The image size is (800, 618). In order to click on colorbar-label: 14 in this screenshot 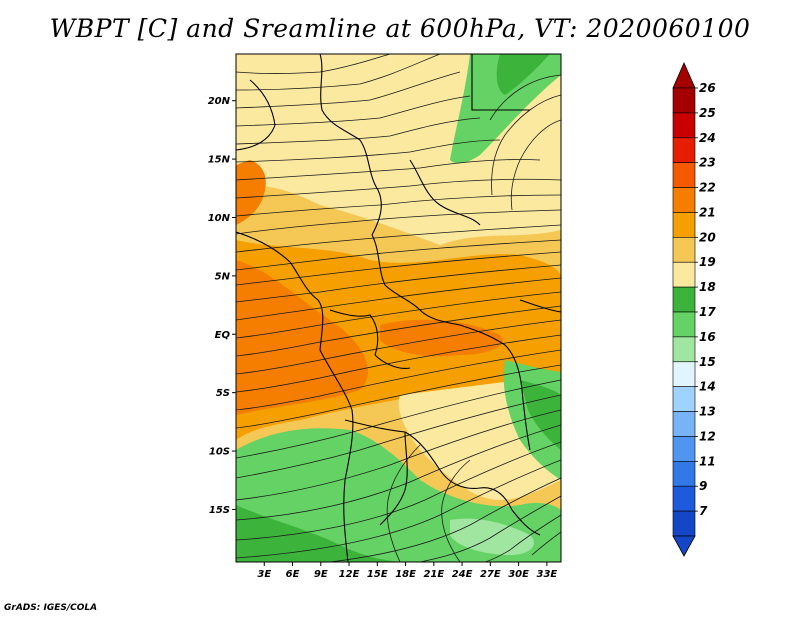, I will do `click(707, 387)`.